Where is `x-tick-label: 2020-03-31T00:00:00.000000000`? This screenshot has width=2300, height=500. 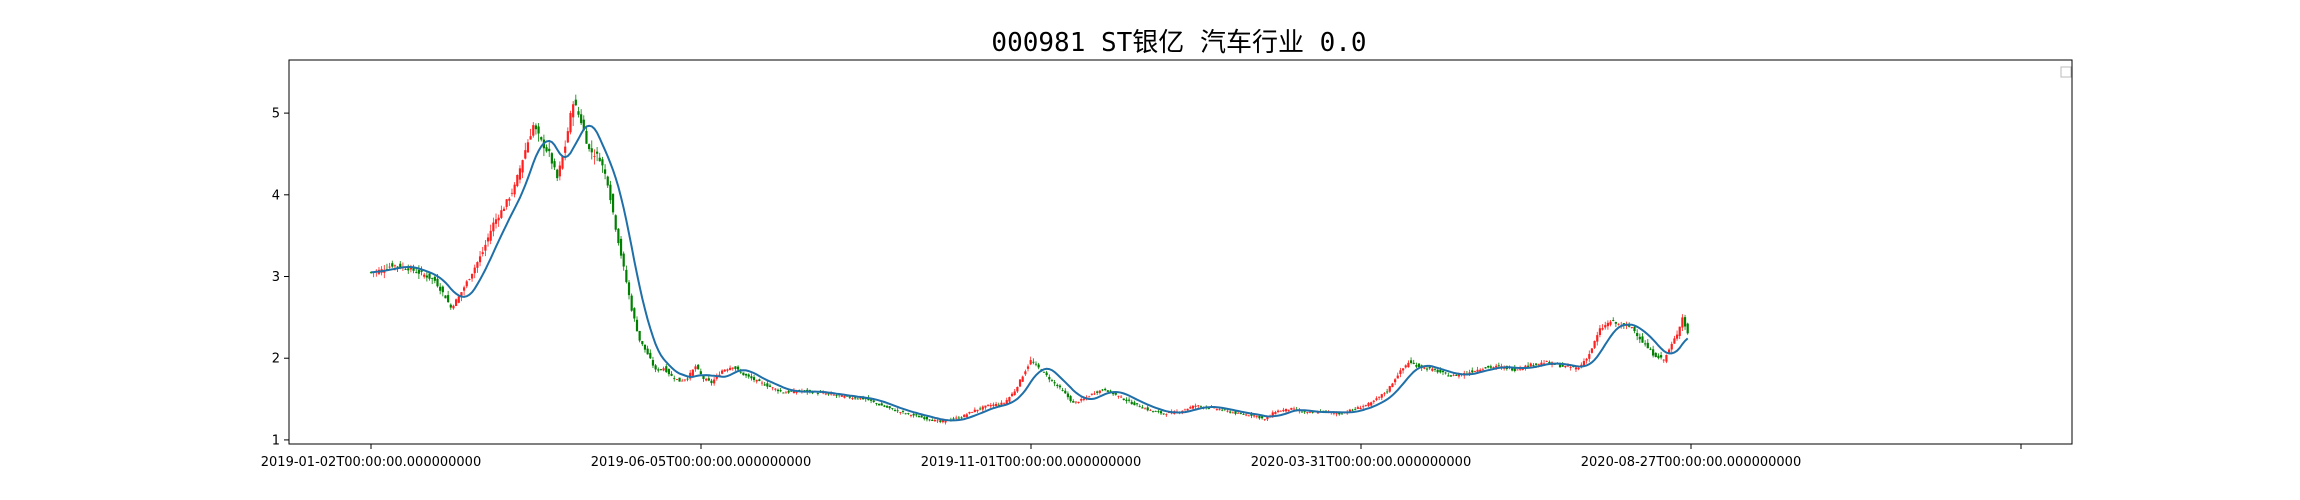
x-tick-label: 2020-03-31T00:00:00.000000000 is located at coordinates (1361, 462).